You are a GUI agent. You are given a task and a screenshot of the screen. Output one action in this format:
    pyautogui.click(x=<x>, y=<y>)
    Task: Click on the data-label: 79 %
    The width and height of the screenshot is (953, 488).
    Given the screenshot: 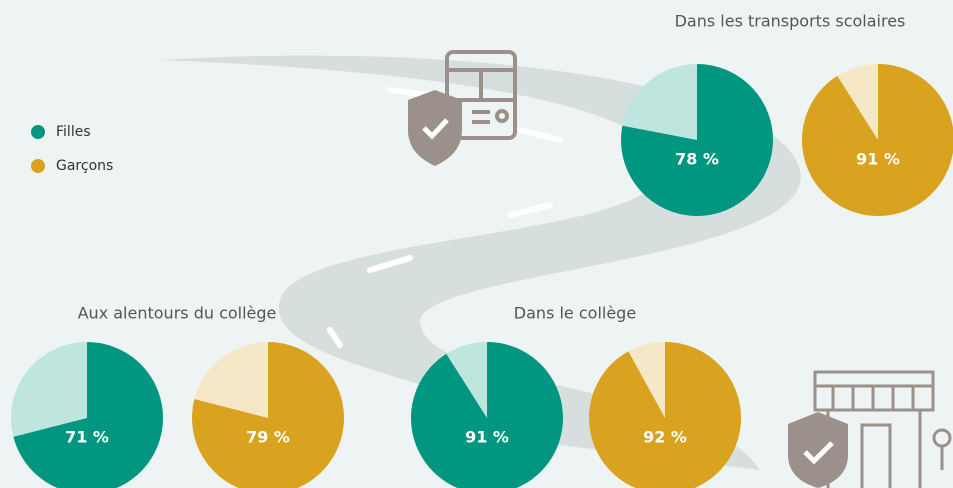 What is the action you would take?
    pyautogui.click(x=268, y=437)
    